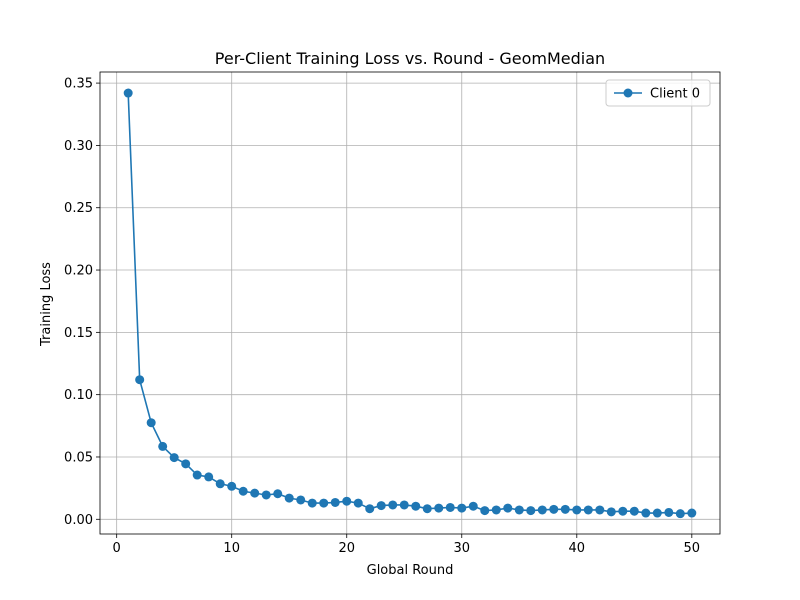 The height and width of the screenshot is (600, 800). What do you see at coordinates (78, 146) in the screenshot?
I see `y-tick-label: 0.30` at bounding box center [78, 146].